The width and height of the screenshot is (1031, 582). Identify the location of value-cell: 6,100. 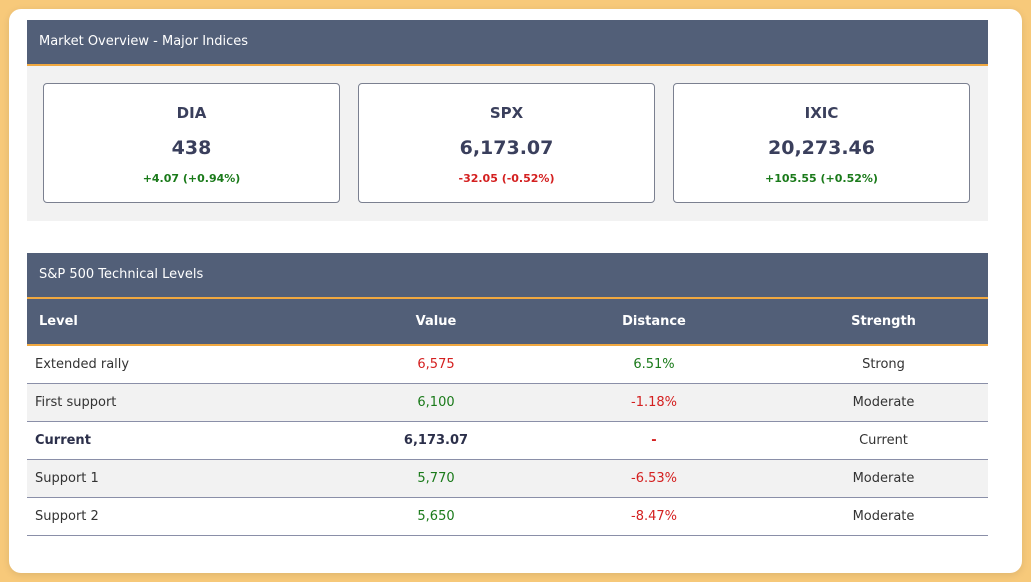
(436, 402).